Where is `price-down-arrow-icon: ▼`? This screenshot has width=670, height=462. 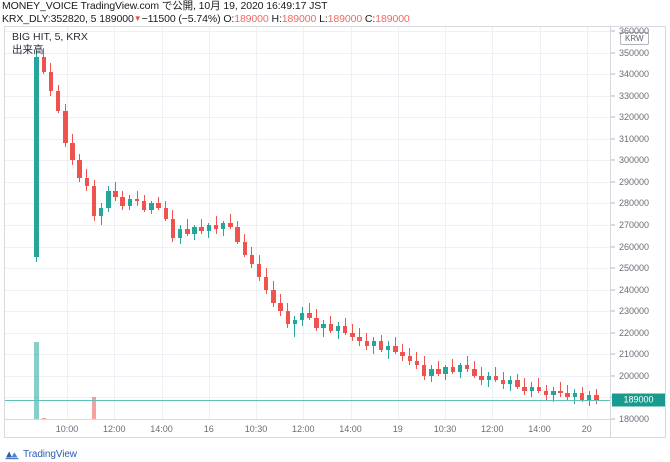 price-down-arrow-icon: ▼ is located at coordinates (137, 18).